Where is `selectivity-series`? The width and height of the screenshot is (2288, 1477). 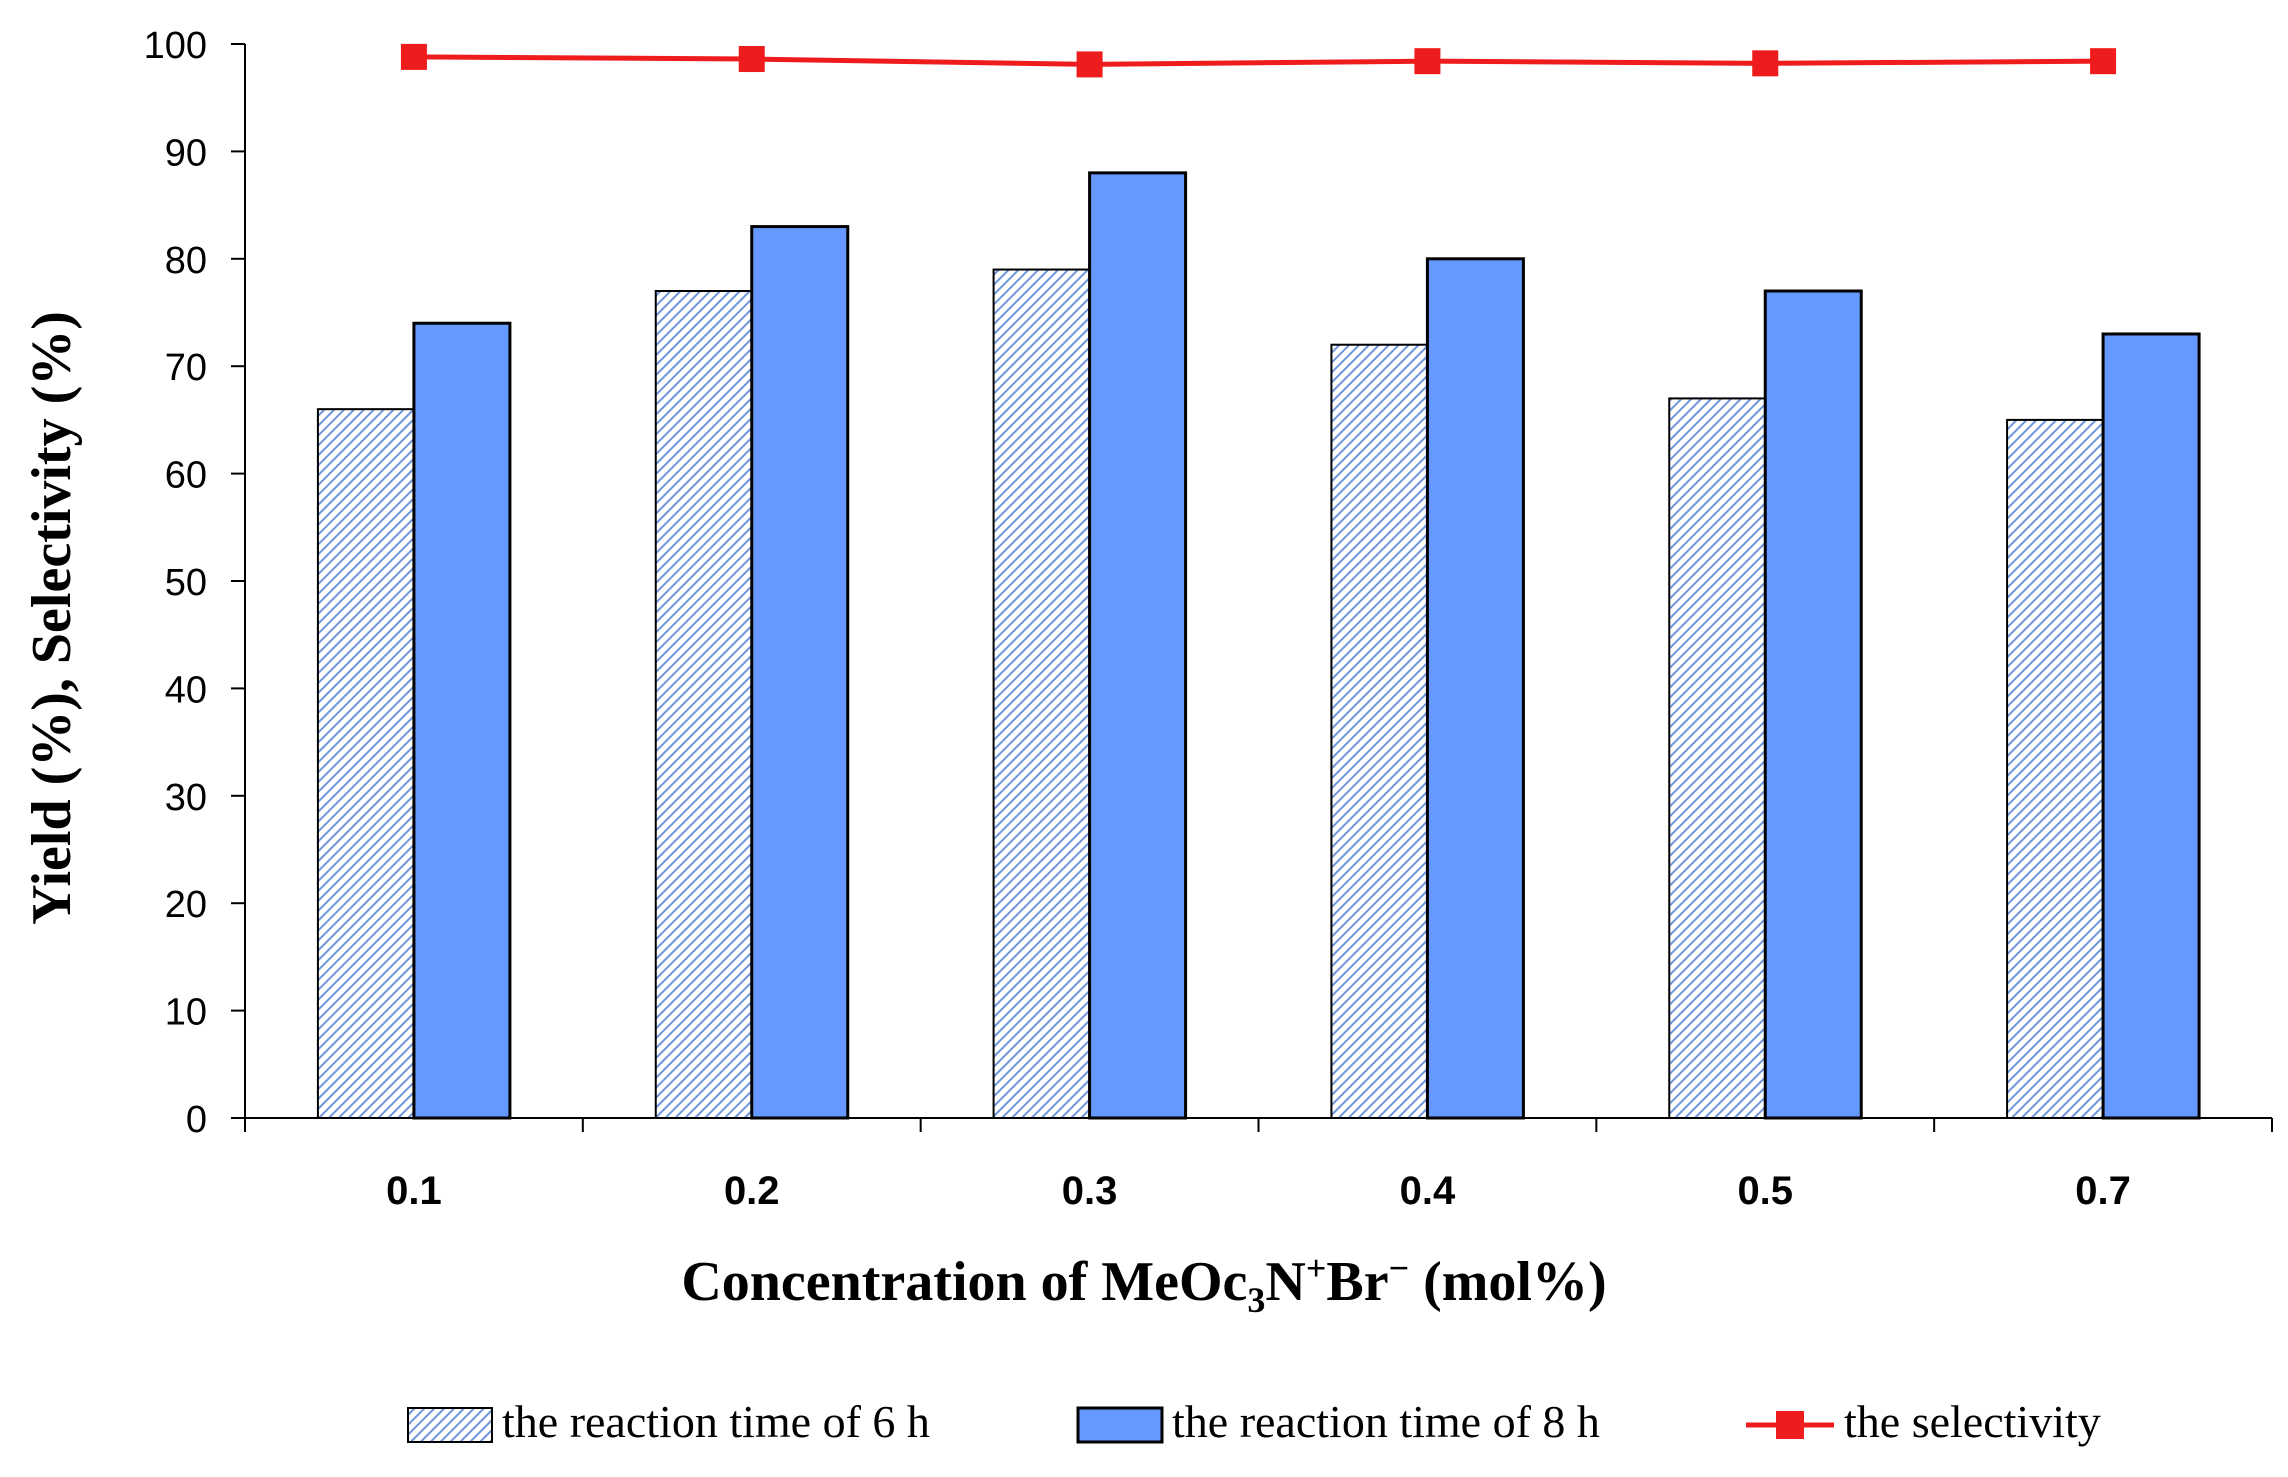 selectivity-series is located at coordinates (1258, 60).